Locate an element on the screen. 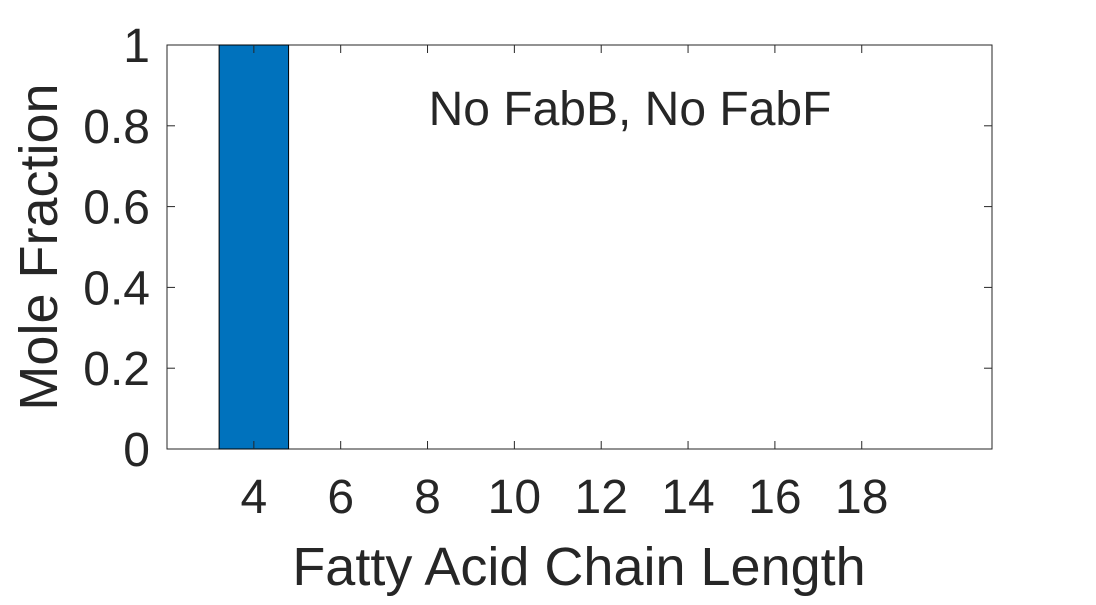  y-tick-label: 0.4 is located at coordinates (116, 288).